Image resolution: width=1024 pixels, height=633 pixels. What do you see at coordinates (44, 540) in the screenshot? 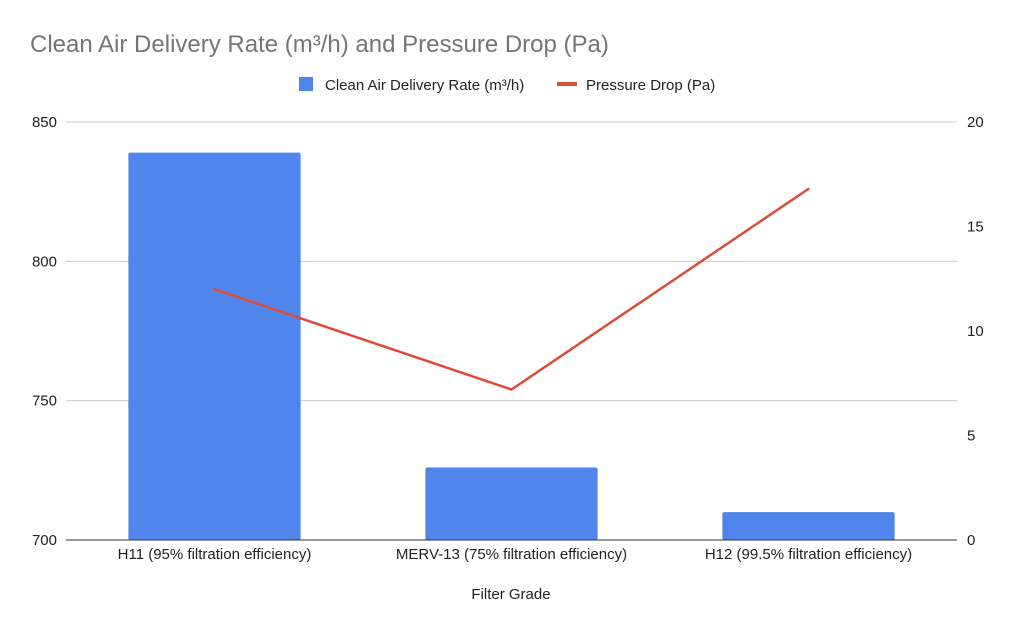
I see `y-left-tick-label: 700` at bounding box center [44, 540].